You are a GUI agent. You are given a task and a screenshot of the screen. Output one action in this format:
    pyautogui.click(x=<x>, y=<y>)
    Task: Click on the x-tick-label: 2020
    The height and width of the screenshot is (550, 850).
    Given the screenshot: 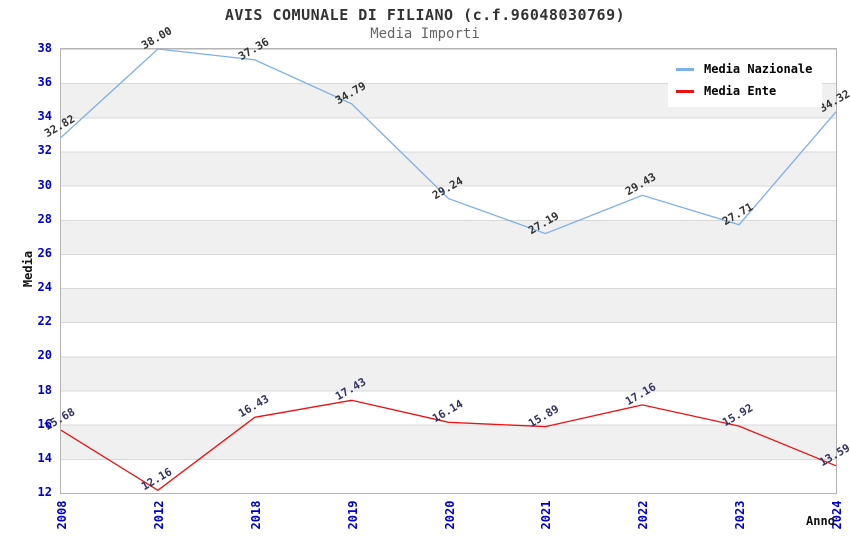 What is the action you would take?
    pyautogui.click(x=449, y=515)
    